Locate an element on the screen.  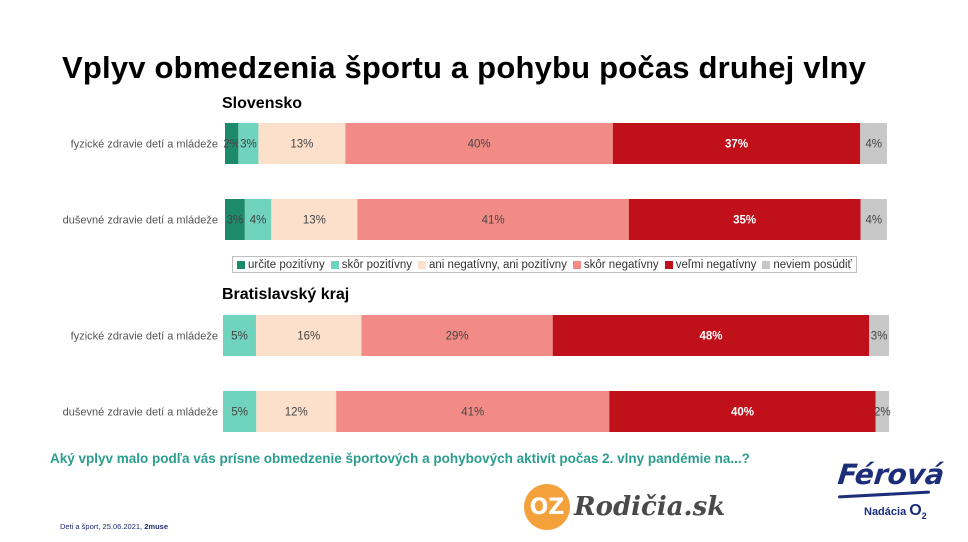
oz-mark: OZ is located at coordinates (547, 507).